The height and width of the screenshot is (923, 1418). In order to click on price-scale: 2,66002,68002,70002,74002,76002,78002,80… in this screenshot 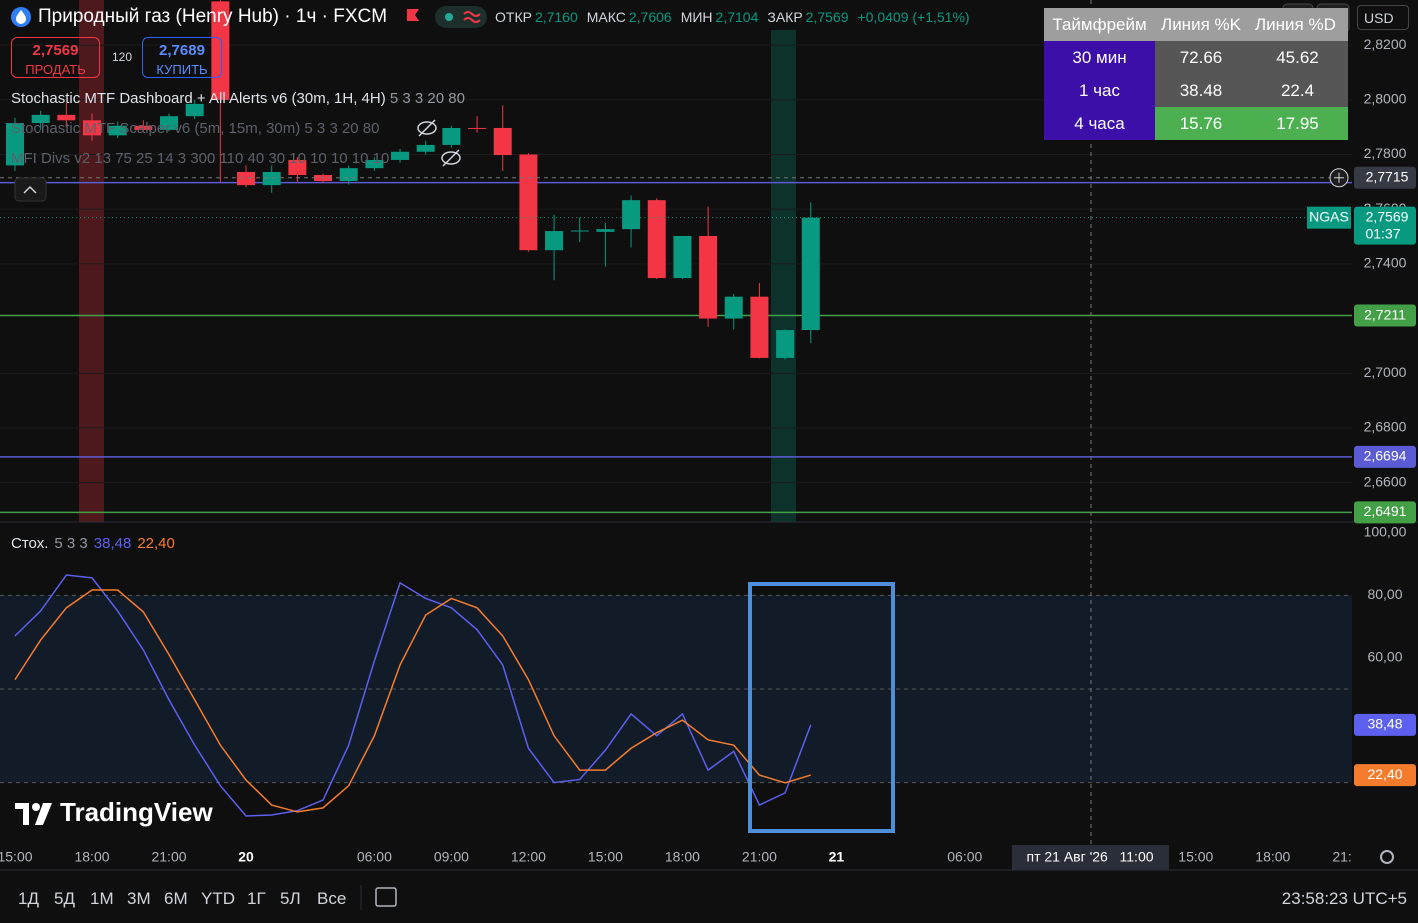, I will do `click(1361, 411)`.